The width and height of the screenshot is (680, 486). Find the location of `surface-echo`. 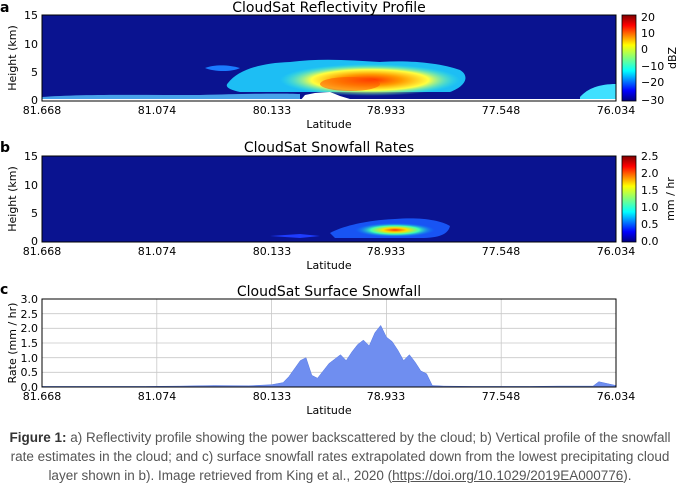

surface-echo is located at coordinates (390, 96).